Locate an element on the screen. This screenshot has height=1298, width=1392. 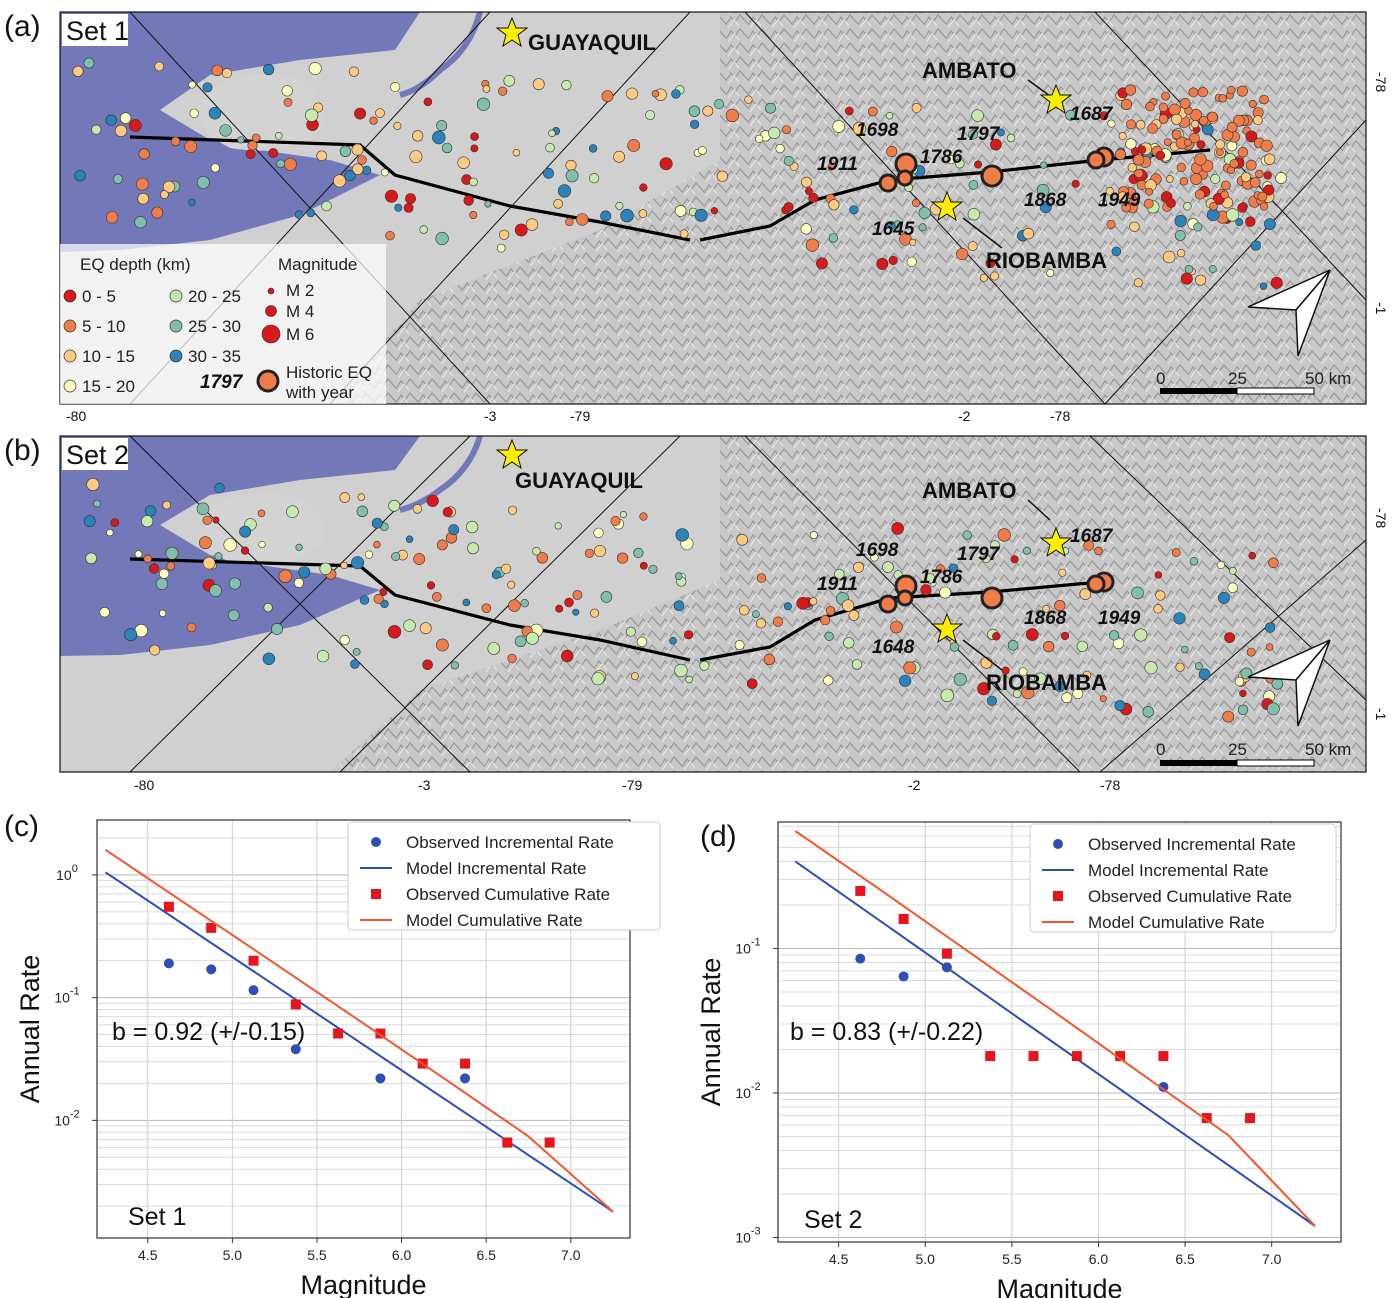
svg-text: AMBATO is located at coordinates (969, 490).